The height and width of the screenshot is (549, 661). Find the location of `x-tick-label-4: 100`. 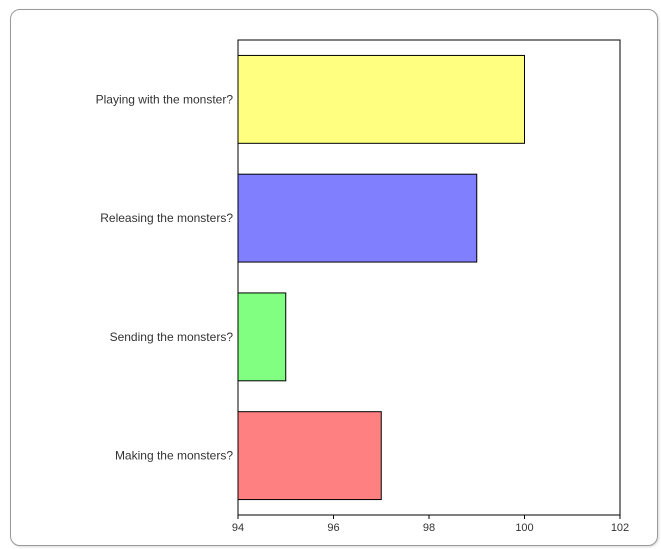

x-tick-label-4: 100 is located at coordinates (524, 528).